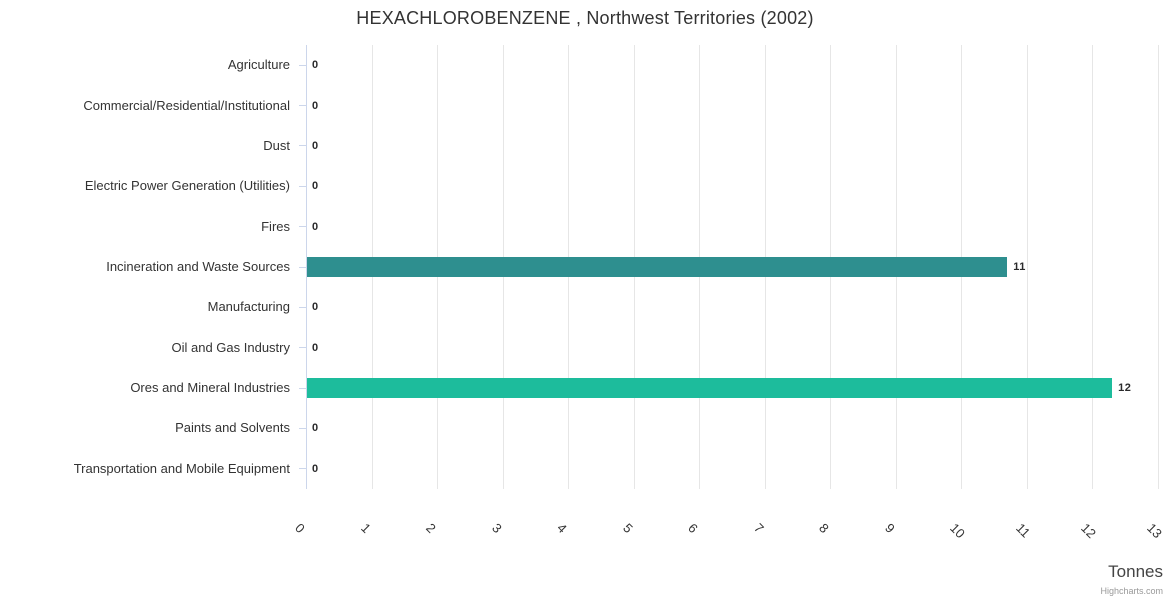 The image size is (1170, 600). Describe the element at coordinates (276, 145) in the screenshot. I see `category-label: Dust` at that location.